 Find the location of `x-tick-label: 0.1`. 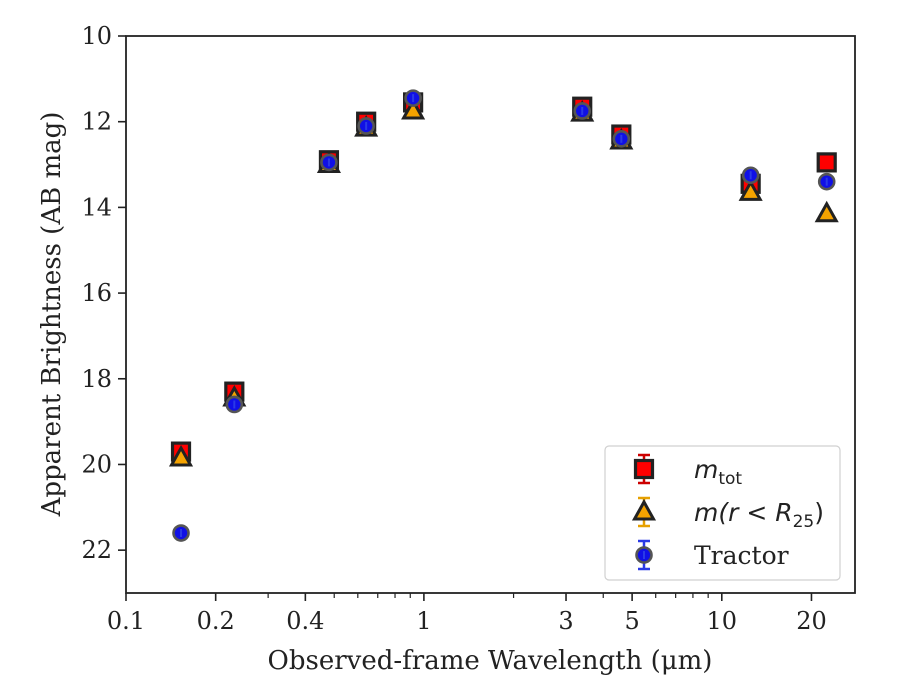

x-tick-label: 0.1 is located at coordinates (126, 621).